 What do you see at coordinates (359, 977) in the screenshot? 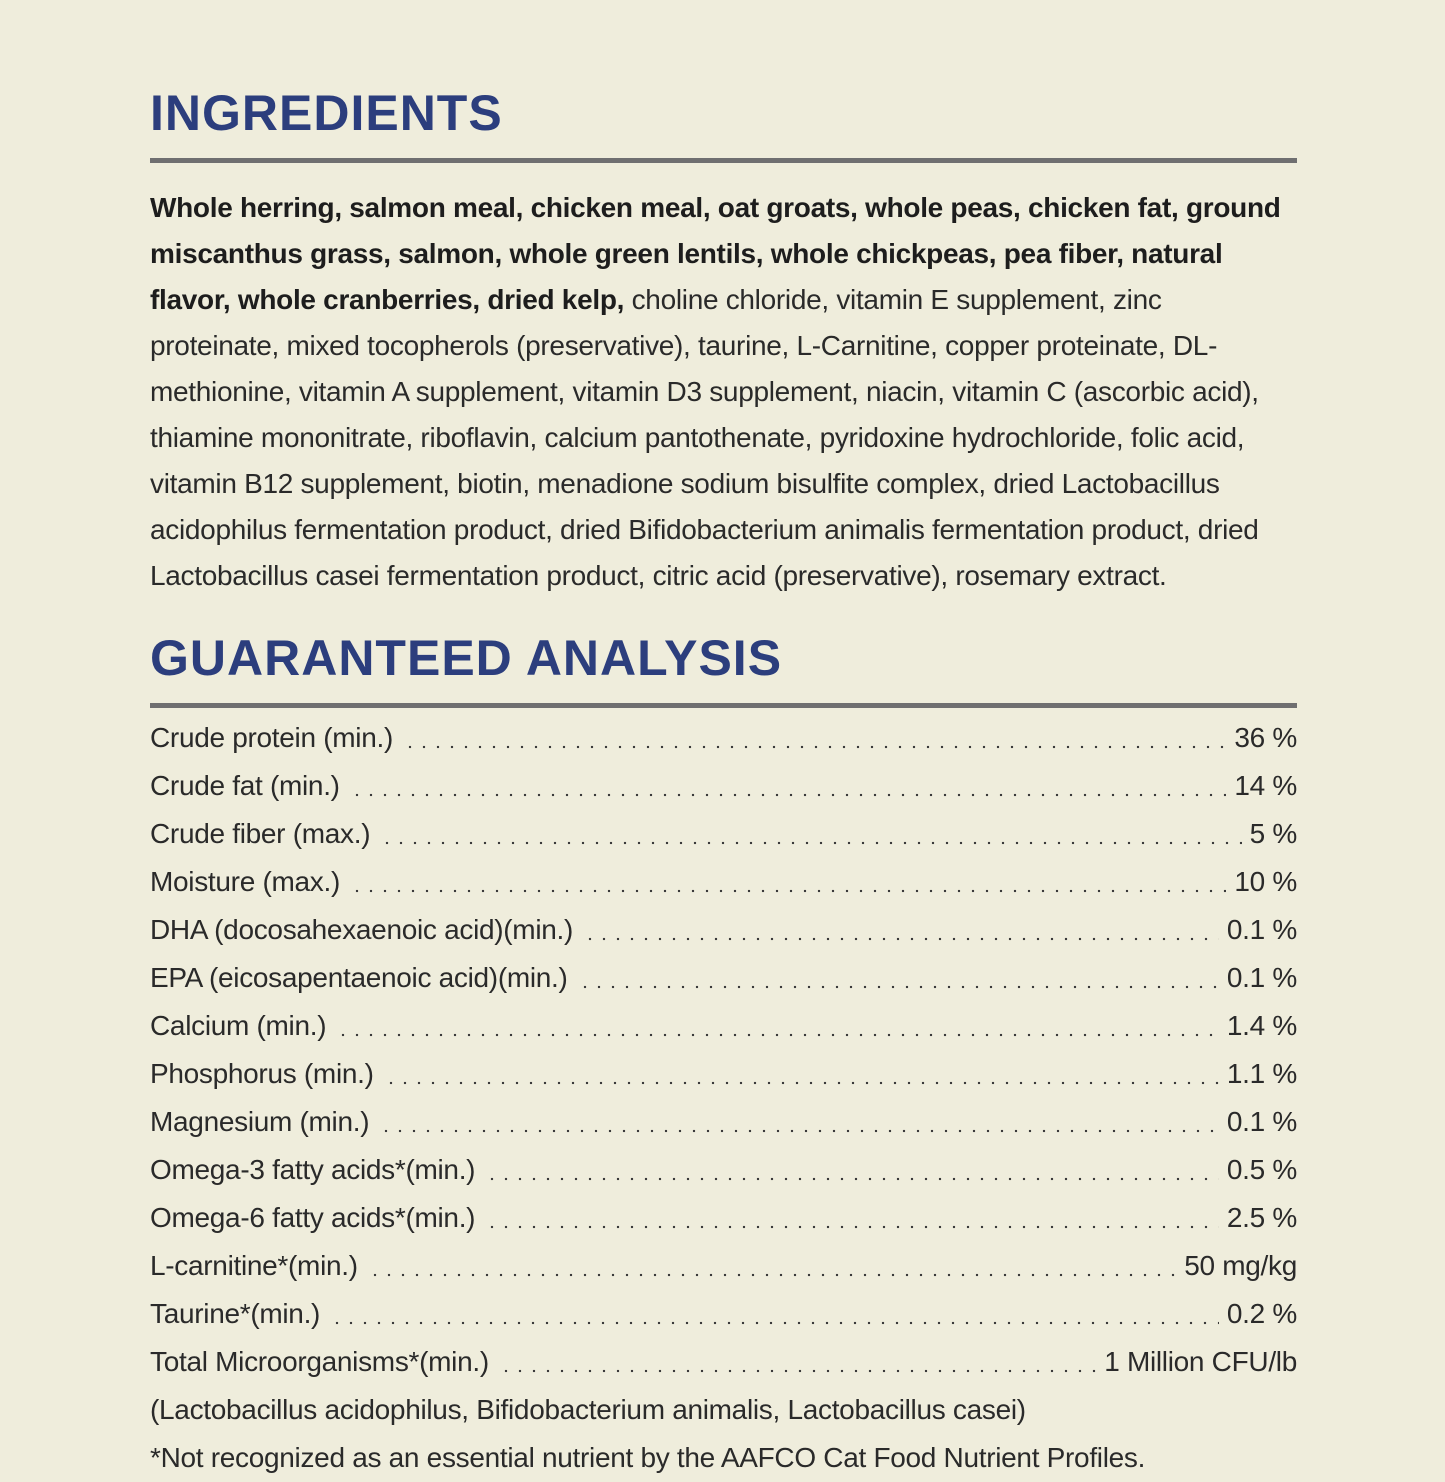
I see `analysis-row-label: EPA (eicosapentaenoic acid)(min.)` at bounding box center [359, 977].